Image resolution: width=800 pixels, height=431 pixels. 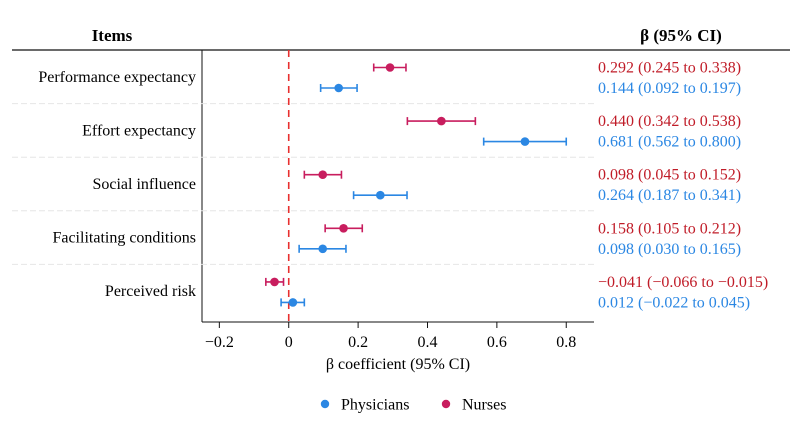 I want to click on physicians-ci-text: 0.098 (0.030 to 0.165), so click(x=669, y=249).